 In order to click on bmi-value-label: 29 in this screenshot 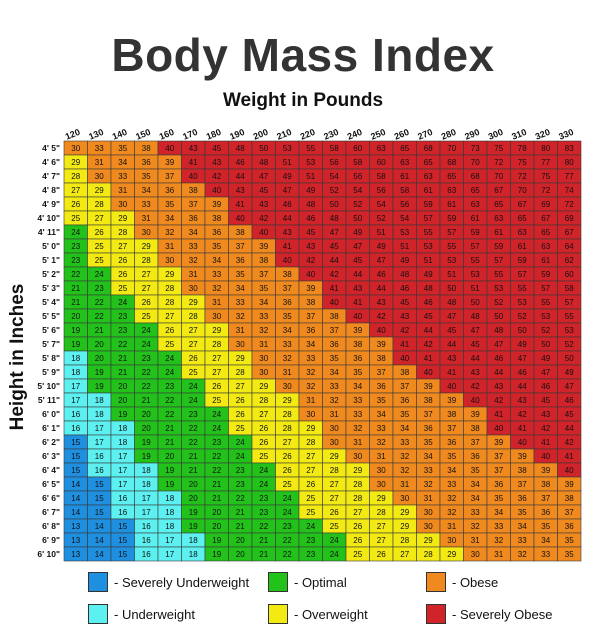, I will do `click(75, 162)`.